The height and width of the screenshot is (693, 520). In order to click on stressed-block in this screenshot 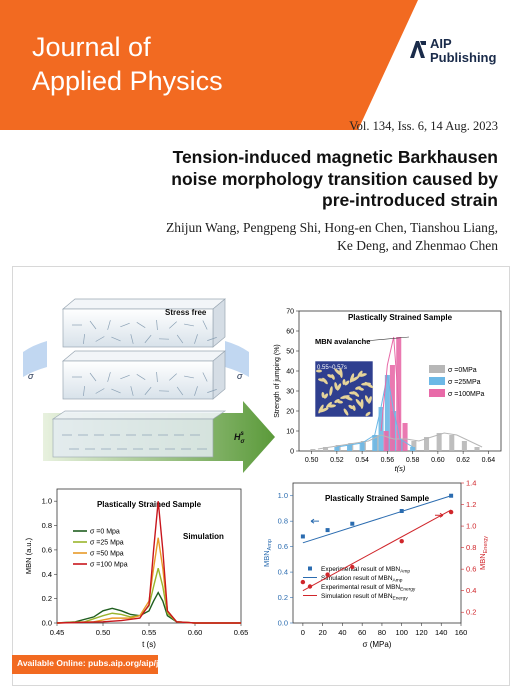, I will do `click(144, 375)`.